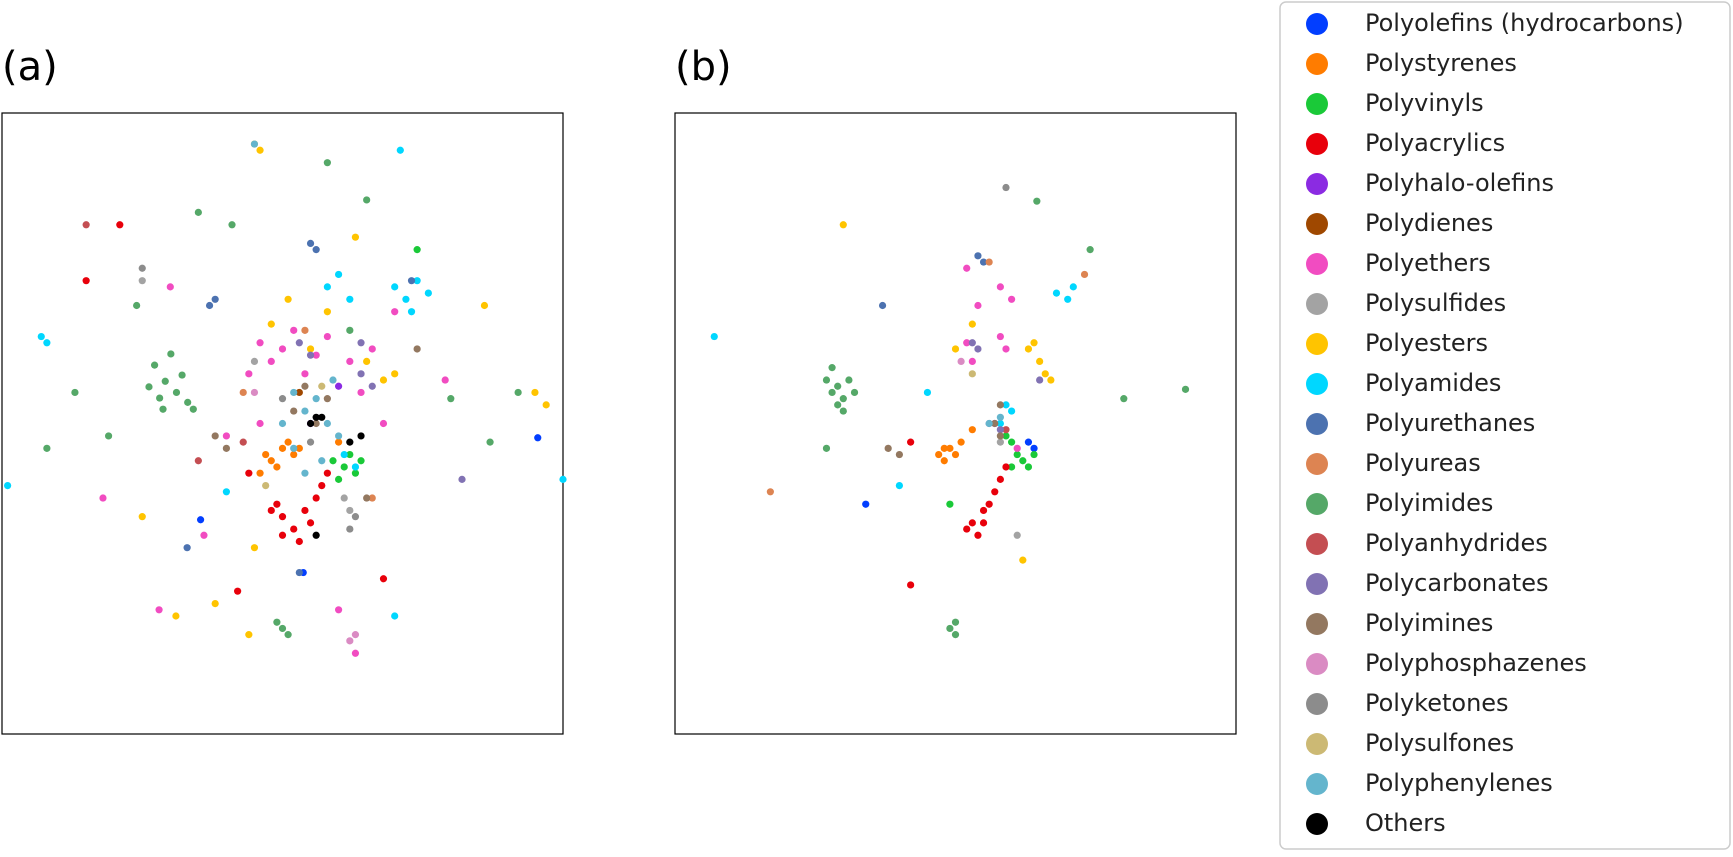 This screenshot has width=1733, height=857. What do you see at coordinates (1424, 103) in the screenshot?
I see `legend-label: Polyvinyls` at bounding box center [1424, 103].